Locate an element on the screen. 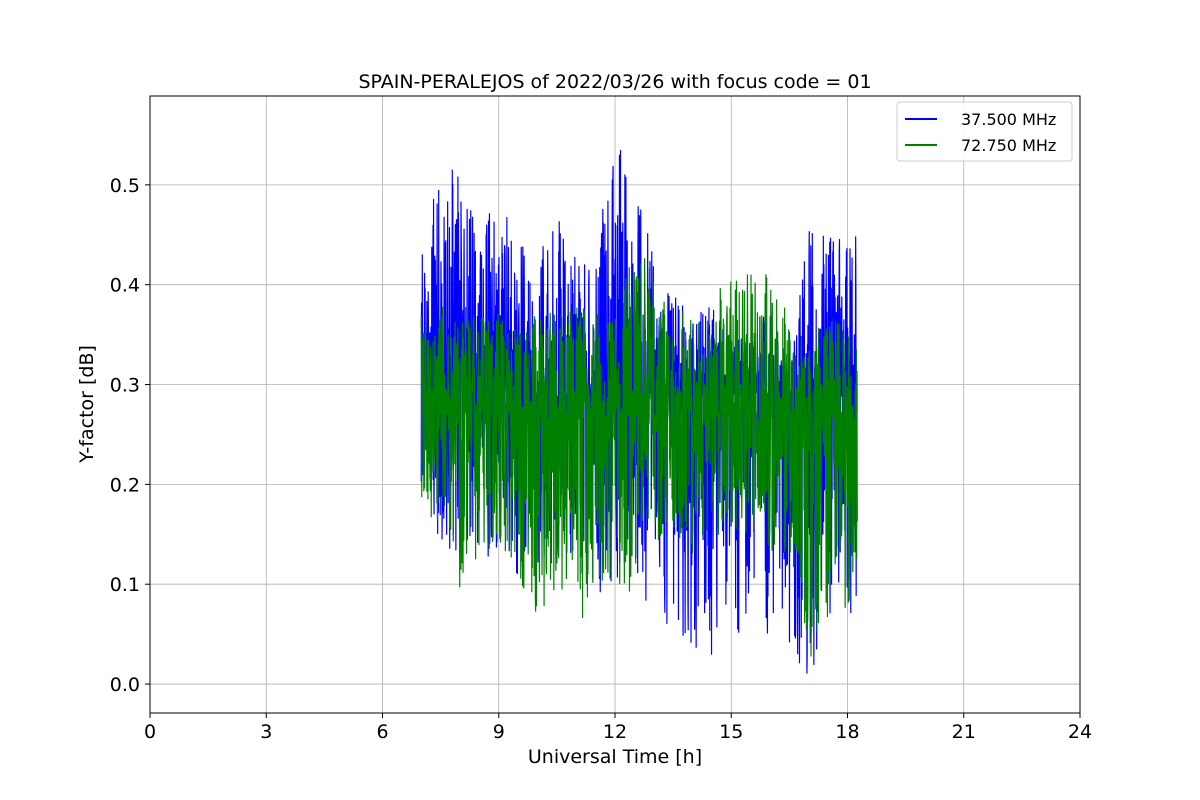 This screenshot has width=1200, height=800. y-tick-label: 0.5 is located at coordinates (125, 186).